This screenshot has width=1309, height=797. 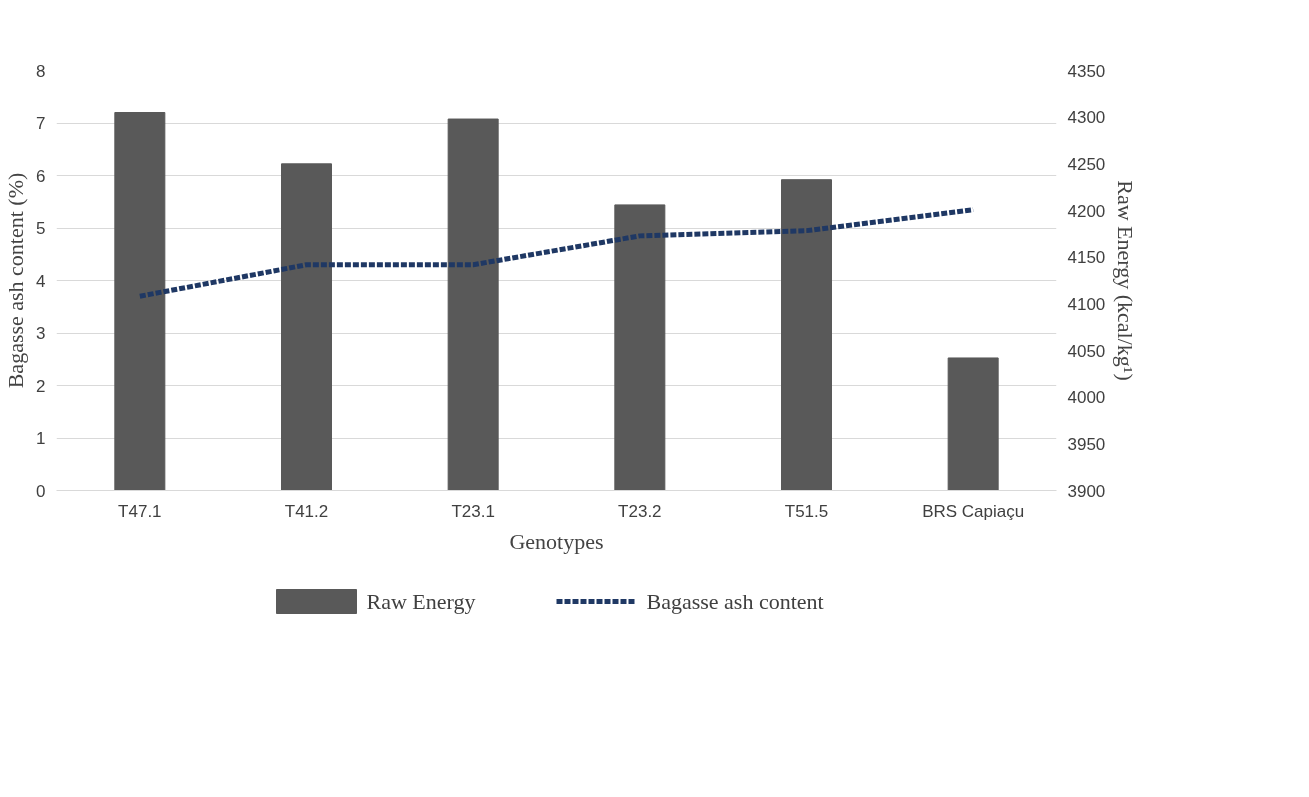 I want to click on legend-label: Bagasse ash content, so click(x=735, y=601).